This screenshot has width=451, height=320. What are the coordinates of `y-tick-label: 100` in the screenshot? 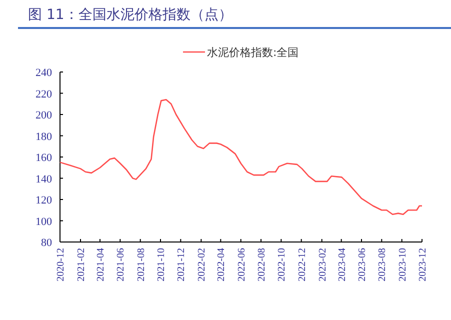 It's located at (44, 222).